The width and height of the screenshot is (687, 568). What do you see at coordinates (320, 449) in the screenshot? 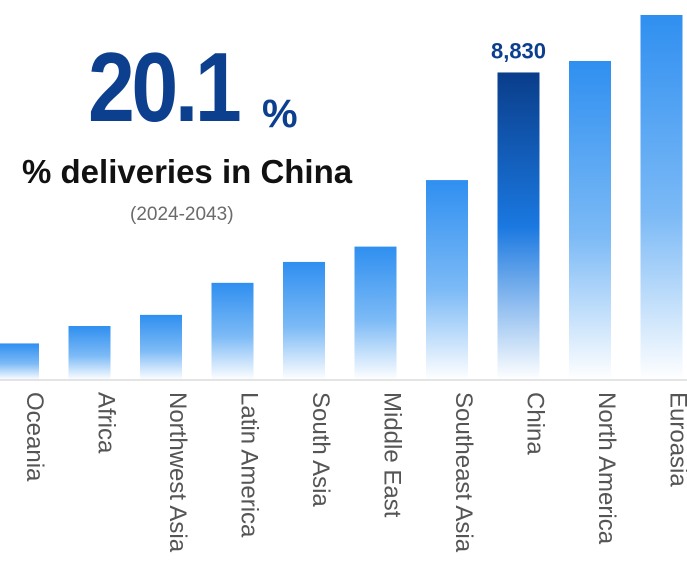
I see `category-label-south-asia: South Asia` at bounding box center [320, 449].